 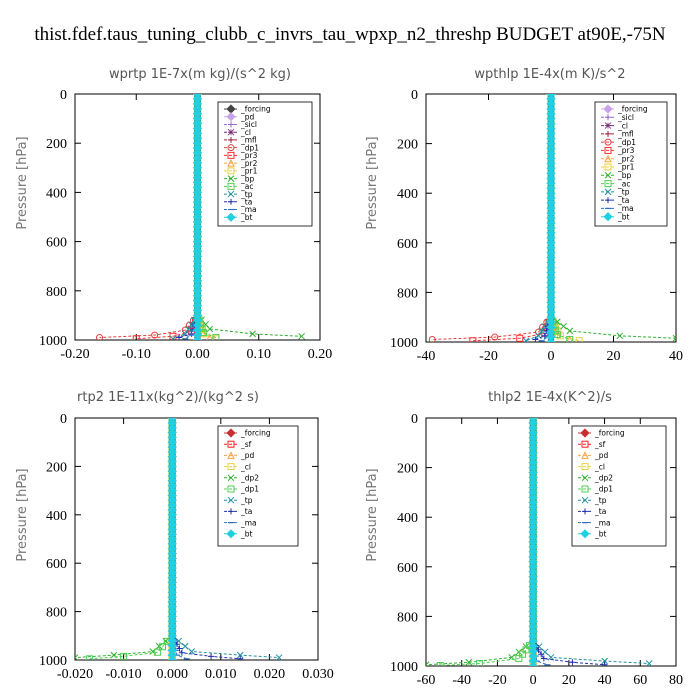 I want to click on y-tick-label: 800, so click(x=407, y=293).